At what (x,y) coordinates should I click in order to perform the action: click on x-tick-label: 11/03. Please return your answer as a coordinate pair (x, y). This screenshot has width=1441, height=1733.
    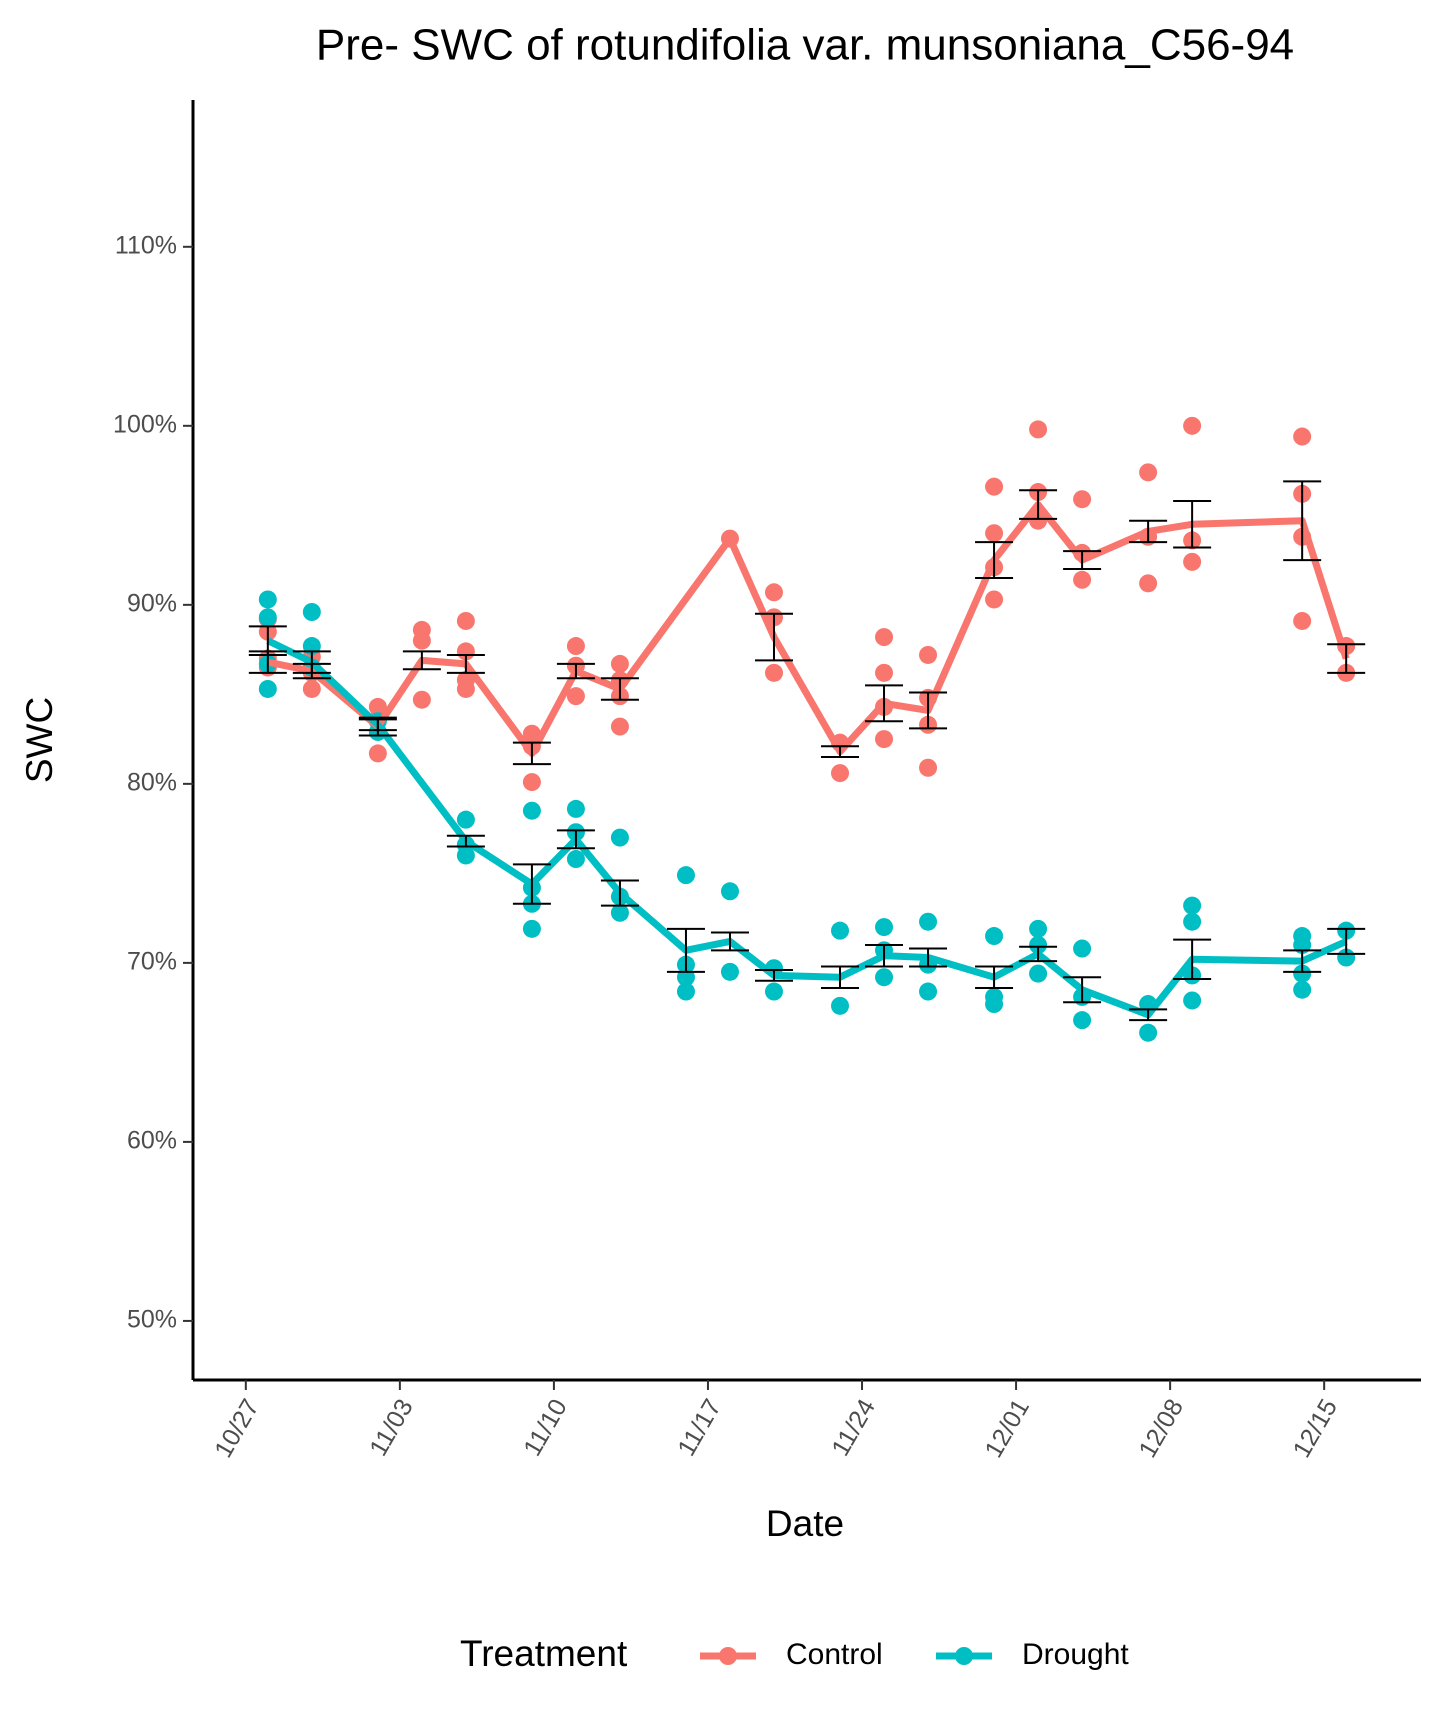
    Looking at the image, I should click on (391, 1427).